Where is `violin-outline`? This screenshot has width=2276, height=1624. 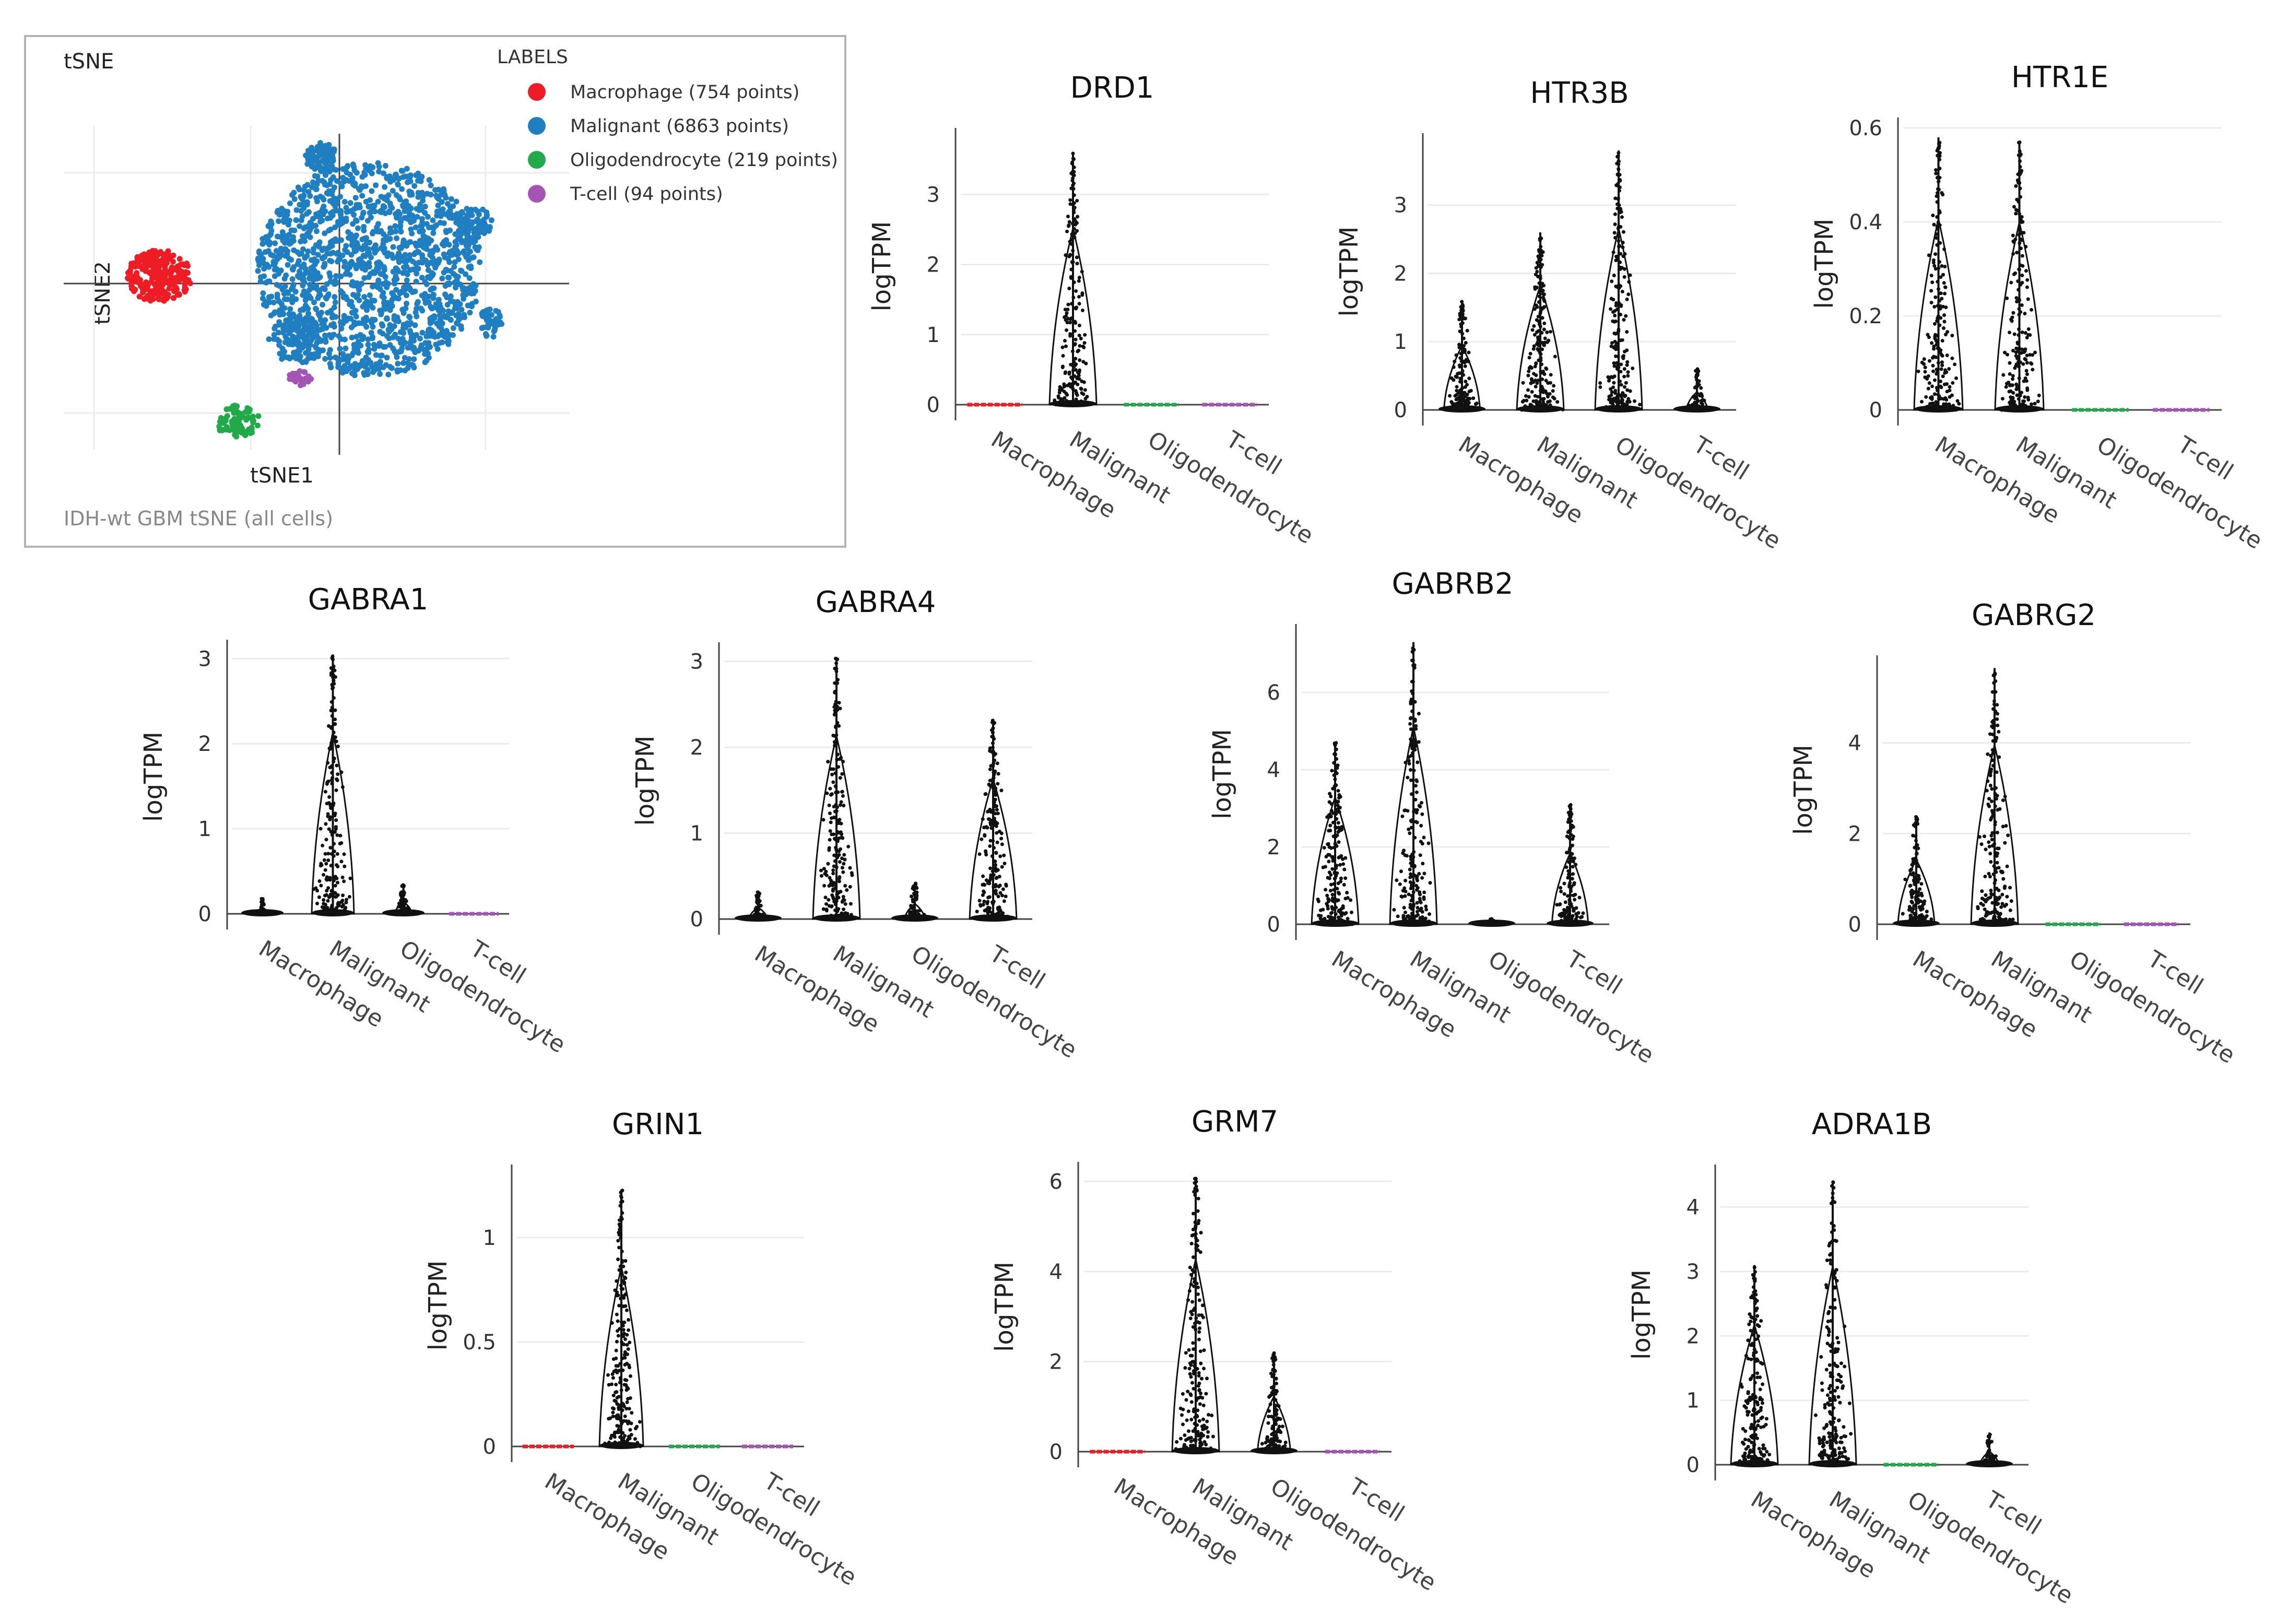
violin-outline is located at coordinates (2019, 316).